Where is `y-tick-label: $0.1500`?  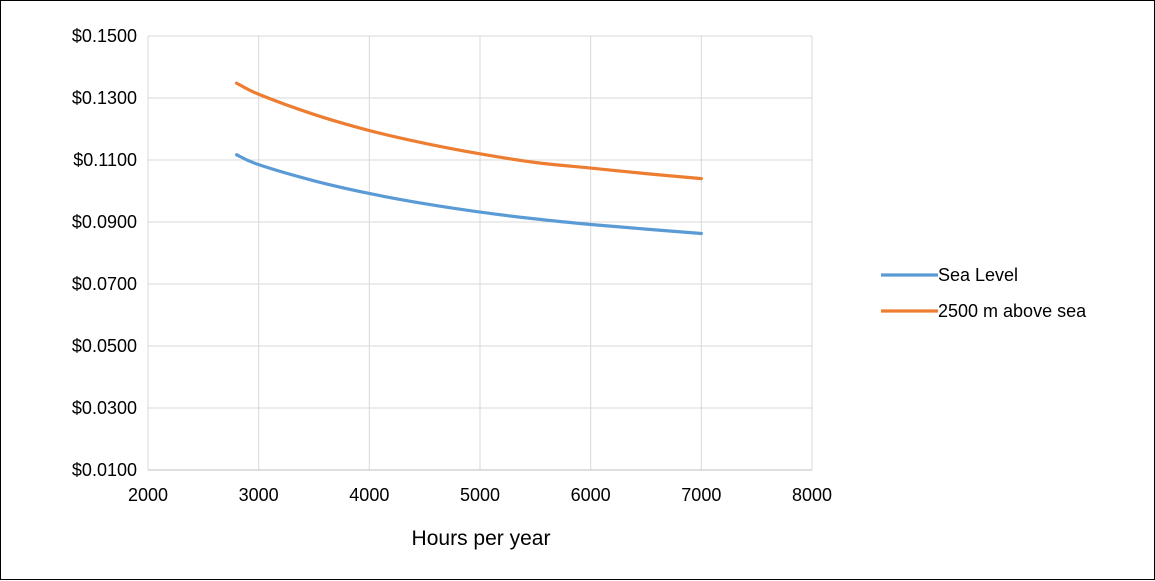 y-tick-label: $0.1500 is located at coordinates (104, 36).